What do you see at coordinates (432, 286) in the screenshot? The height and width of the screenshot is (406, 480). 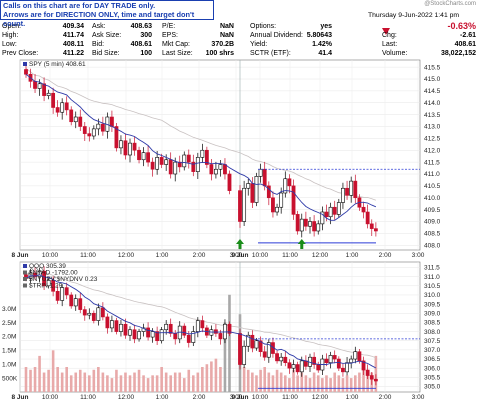 I see `y-tick-label: 310.5` at bounding box center [432, 286].